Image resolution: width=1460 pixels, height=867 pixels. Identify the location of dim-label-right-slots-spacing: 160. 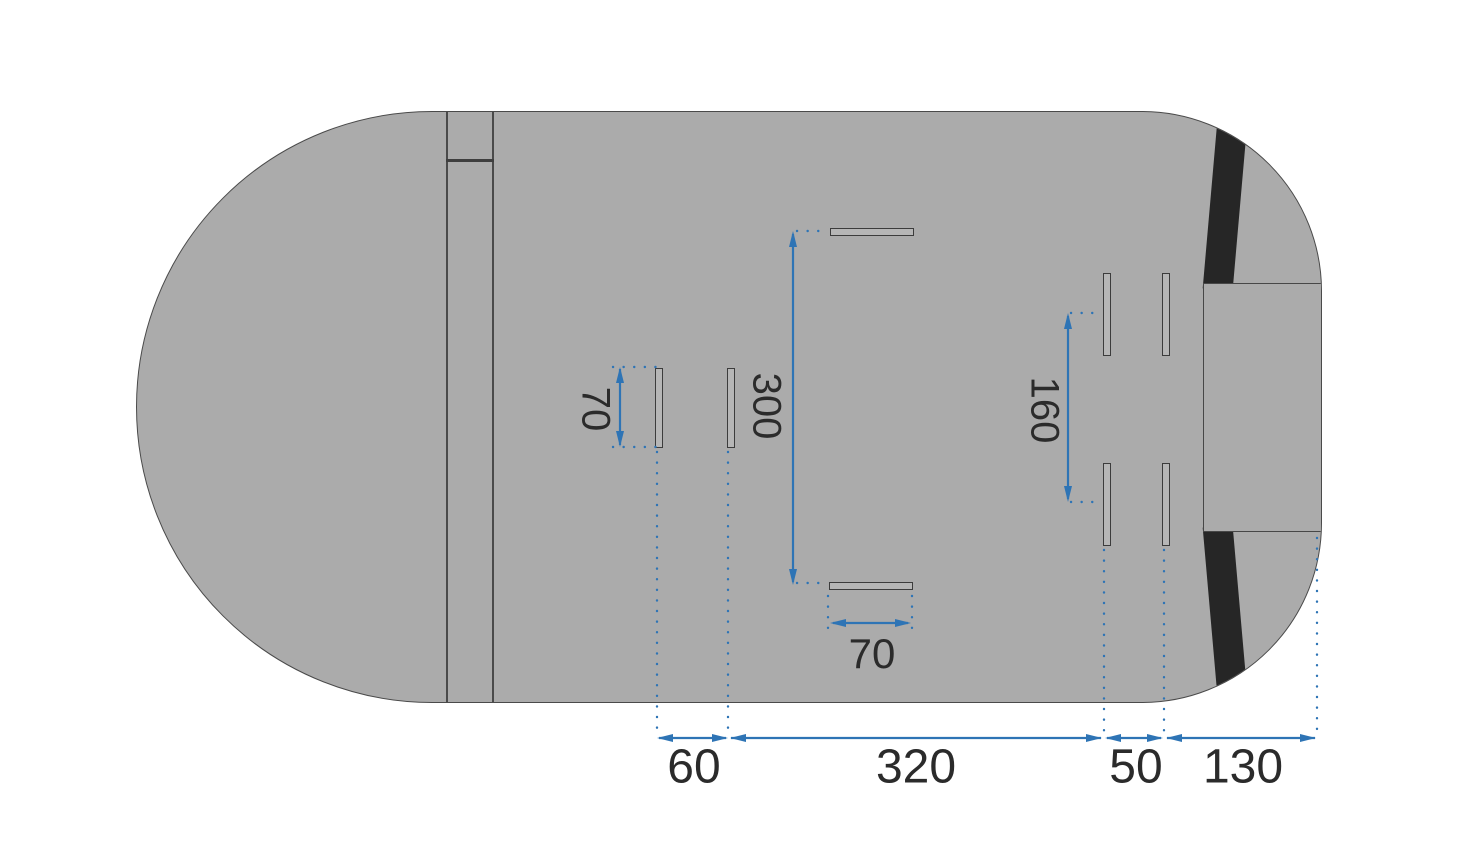
(1044, 410).